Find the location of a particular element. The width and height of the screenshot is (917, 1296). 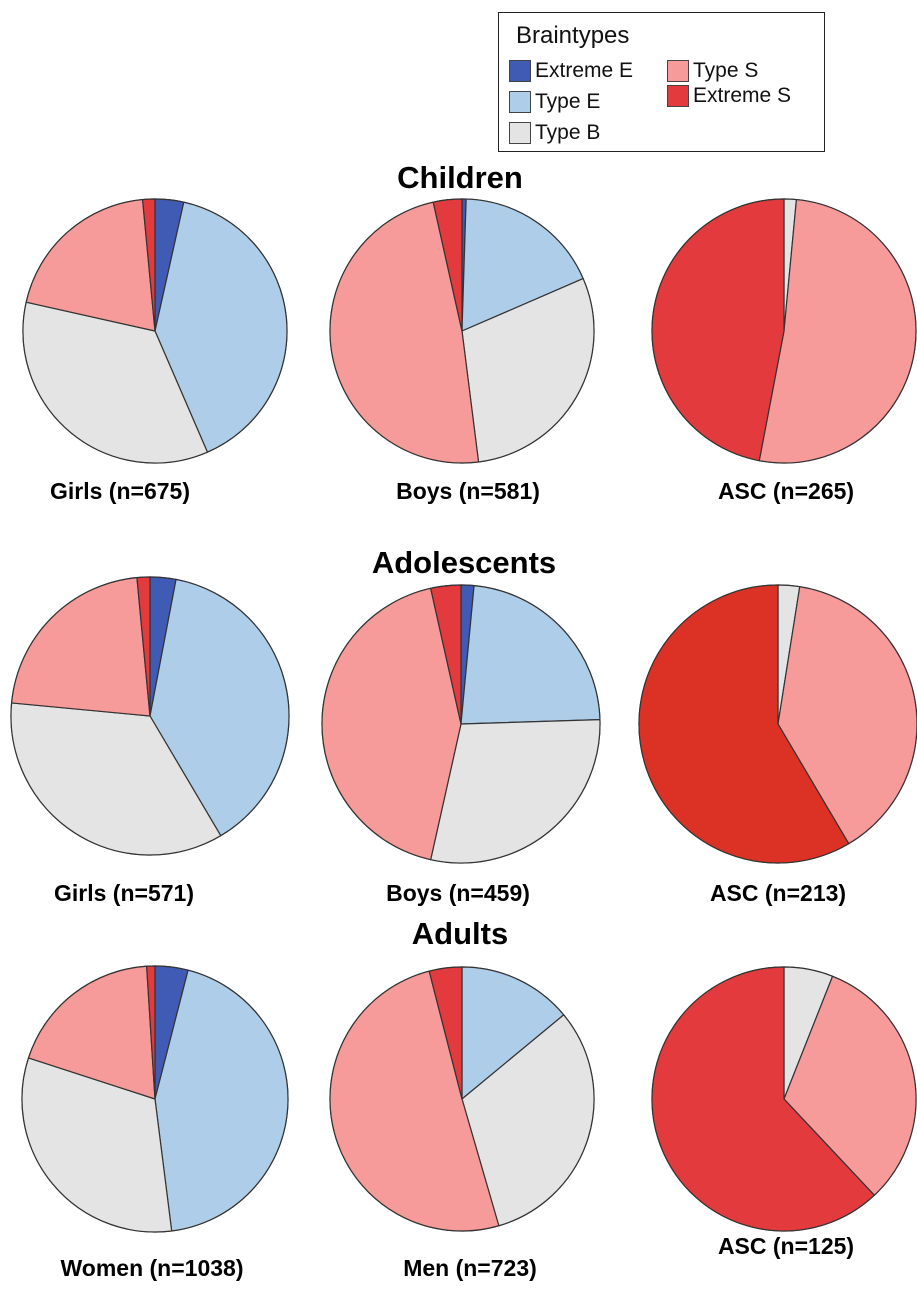

pie-label-adolescents-boys: Boys (n=459) is located at coordinates (458, 893).